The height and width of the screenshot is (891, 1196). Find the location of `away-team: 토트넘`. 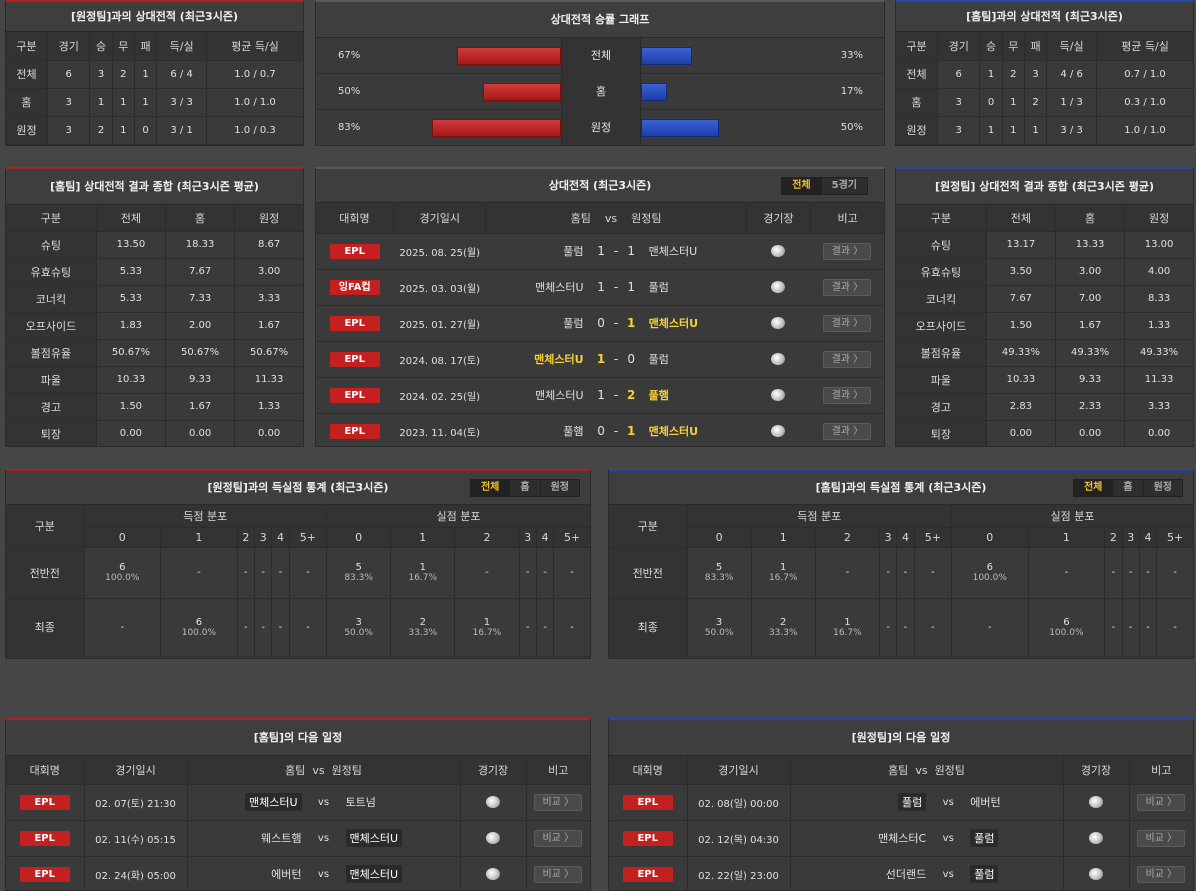

away-team: 토트넘 is located at coordinates (360, 802).